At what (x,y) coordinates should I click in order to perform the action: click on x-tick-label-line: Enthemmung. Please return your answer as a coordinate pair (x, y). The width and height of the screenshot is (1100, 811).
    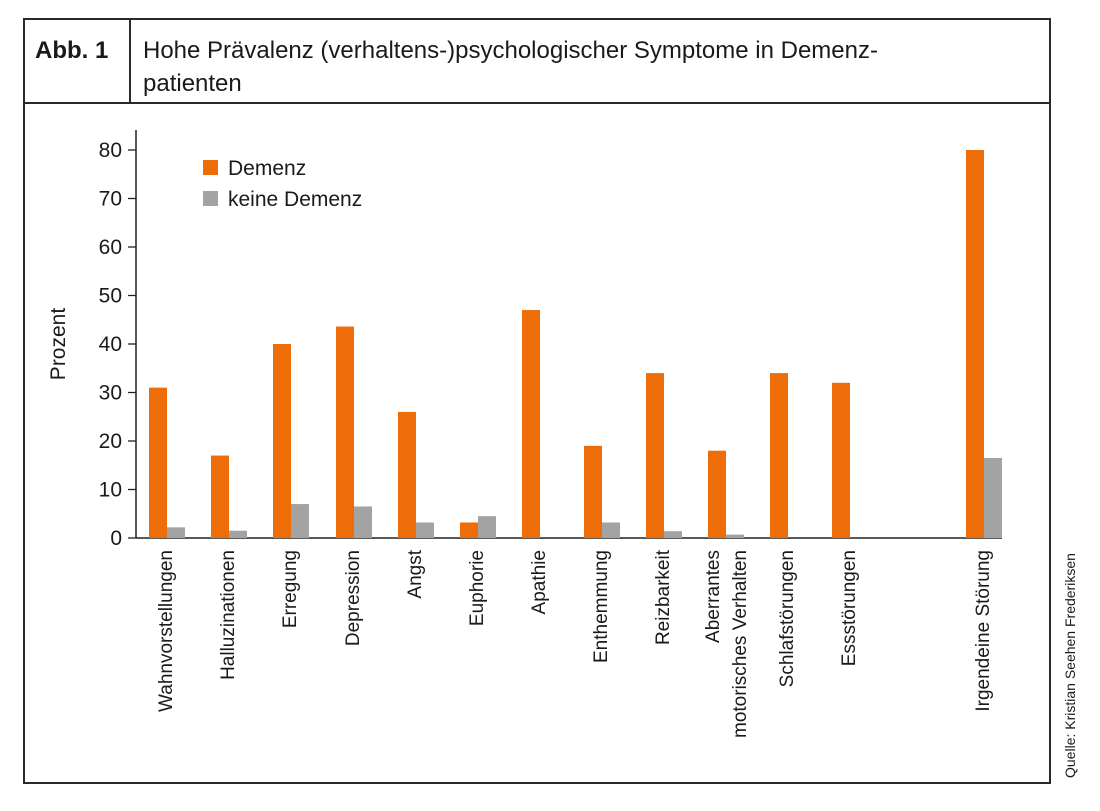
    Looking at the image, I should click on (601, 606).